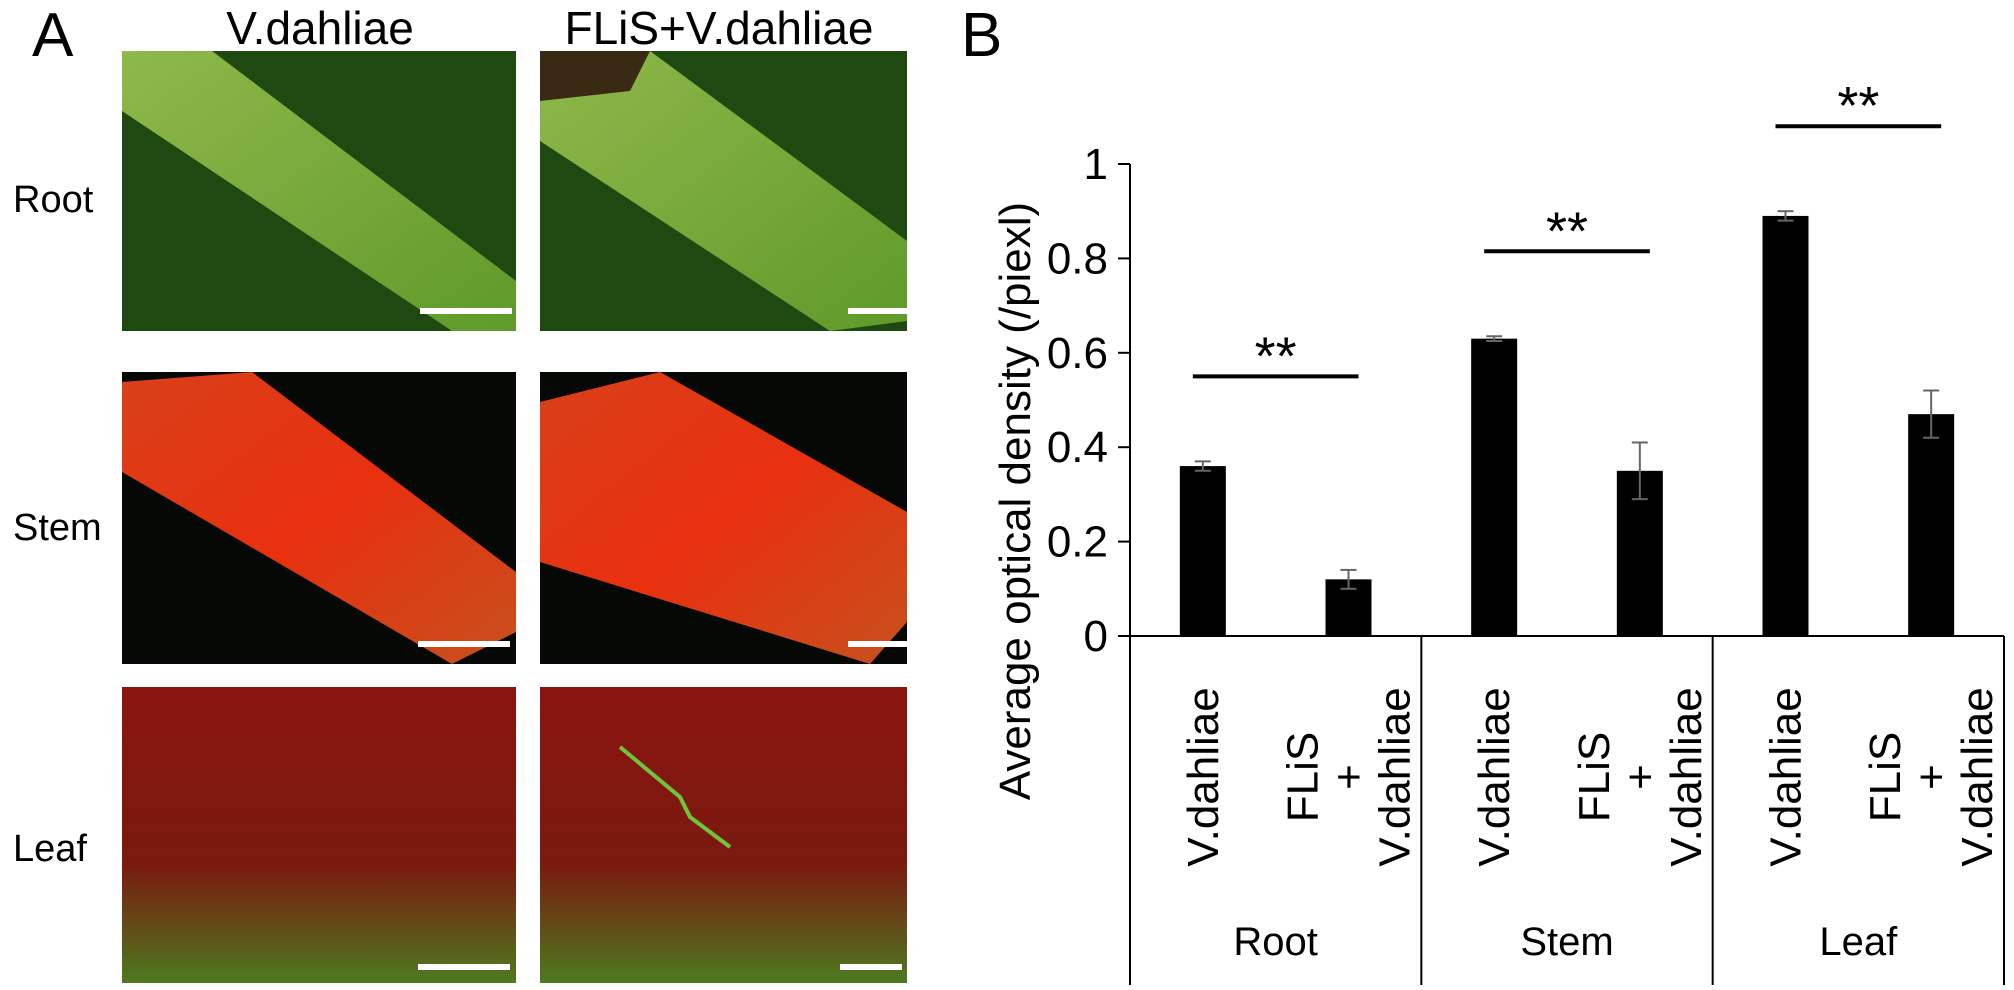 This screenshot has height=990, width=2014. What do you see at coordinates (320, 28) in the screenshot?
I see `column-title: V.dahliae` at bounding box center [320, 28].